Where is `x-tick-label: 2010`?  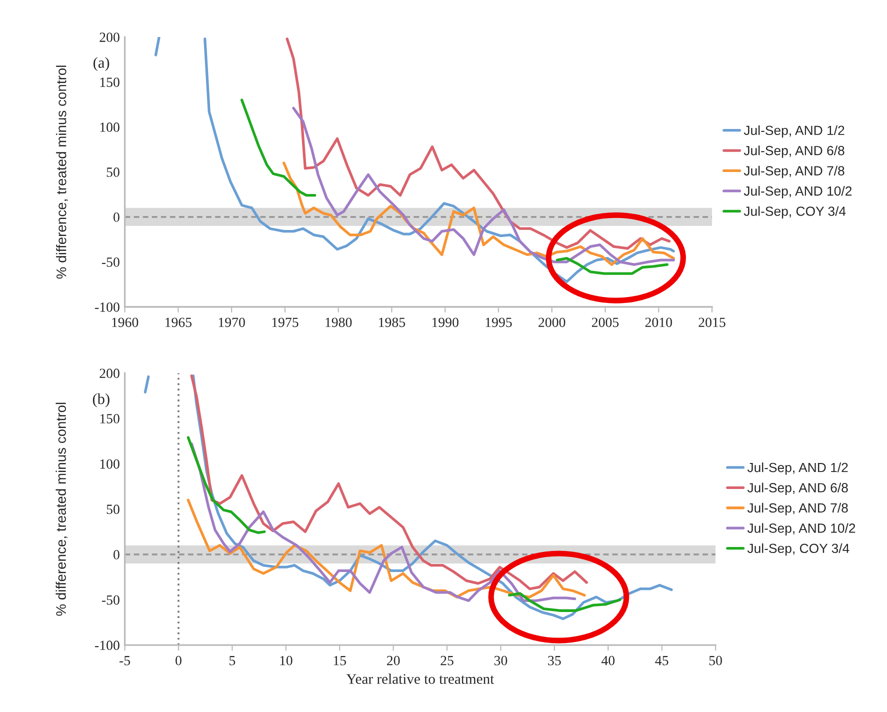
x-tick-label: 2010 is located at coordinates (658, 323).